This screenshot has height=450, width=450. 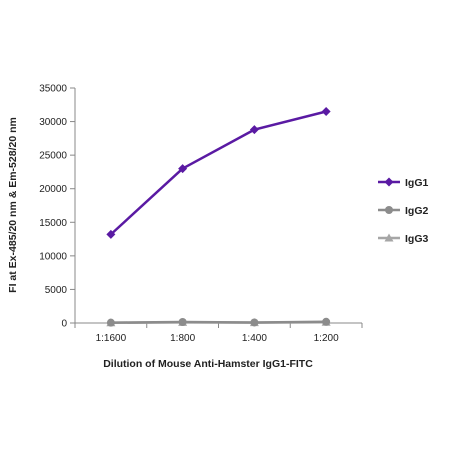 What do you see at coordinates (326, 338) in the screenshot?
I see `x-tick-label: 1:200` at bounding box center [326, 338].